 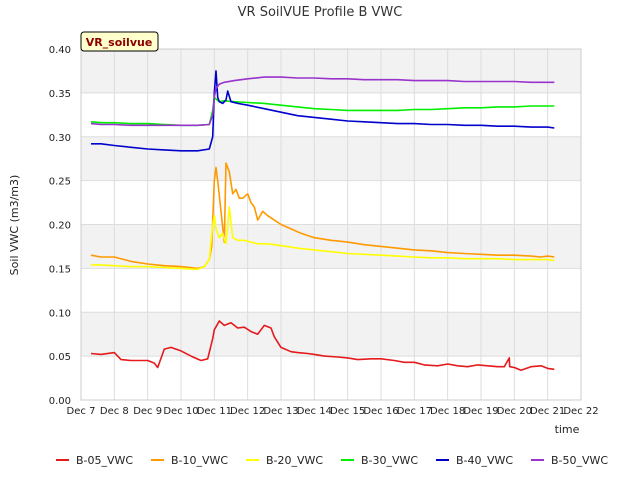 What do you see at coordinates (60, 94) in the screenshot?
I see `y-tick-label: 0.35` at bounding box center [60, 94].